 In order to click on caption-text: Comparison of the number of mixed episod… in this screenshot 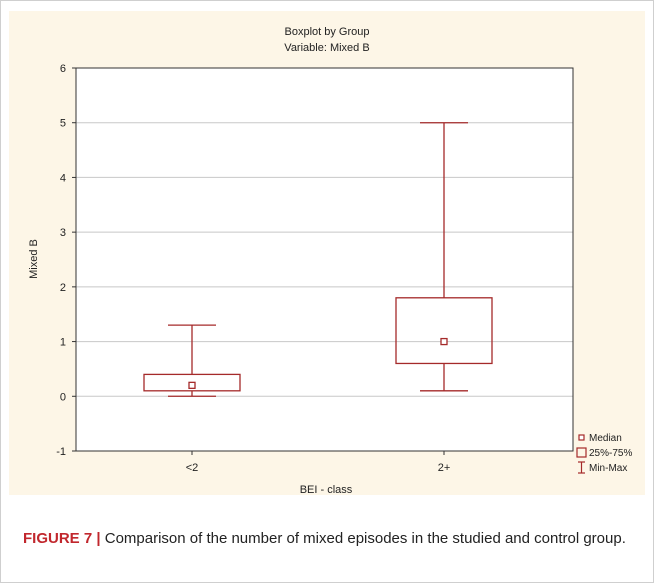, I will do `click(365, 538)`.